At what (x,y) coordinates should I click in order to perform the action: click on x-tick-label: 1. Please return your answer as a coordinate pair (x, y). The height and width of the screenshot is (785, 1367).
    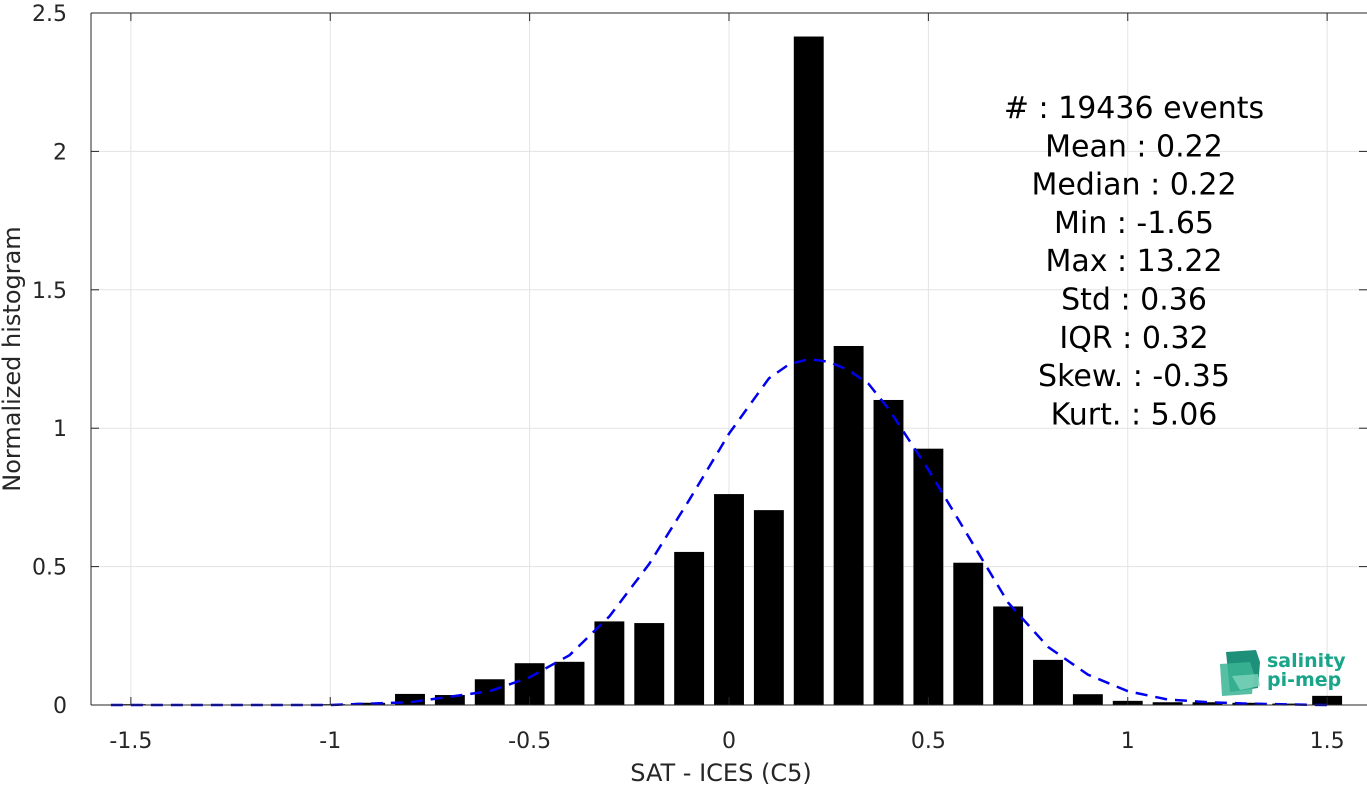
    Looking at the image, I should click on (1128, 741).